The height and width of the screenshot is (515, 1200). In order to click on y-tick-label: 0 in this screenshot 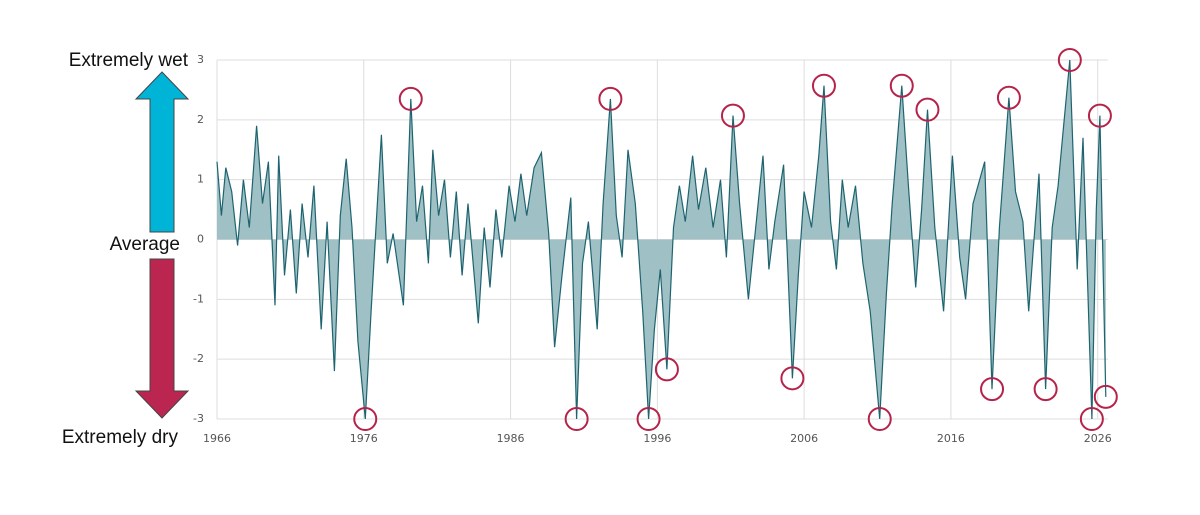, I will do `click(200, 239)`.